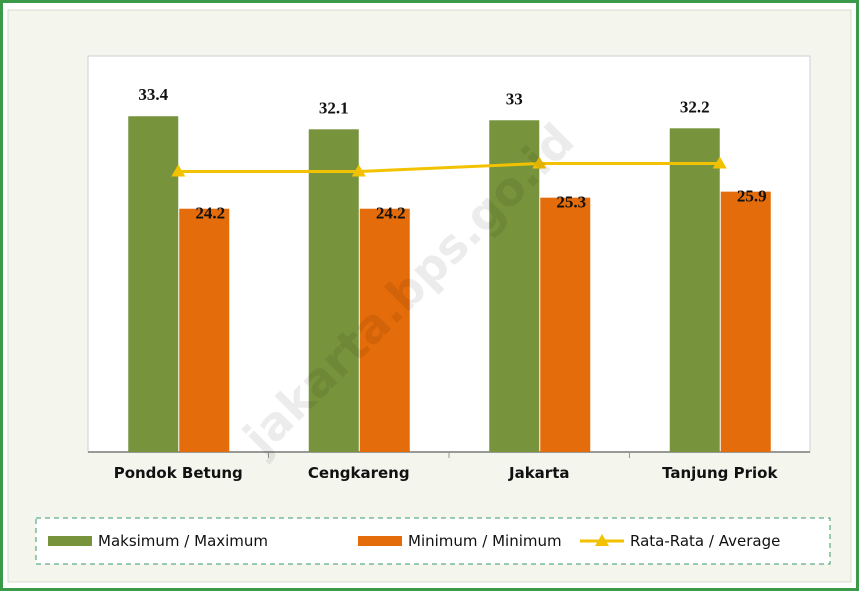 This screenshot has width=859, height=591. What do you see at coordinates (359, 473) in the screenshot?
I see `x-tick-label: Cengkareng` at bounding box center [359, 473].